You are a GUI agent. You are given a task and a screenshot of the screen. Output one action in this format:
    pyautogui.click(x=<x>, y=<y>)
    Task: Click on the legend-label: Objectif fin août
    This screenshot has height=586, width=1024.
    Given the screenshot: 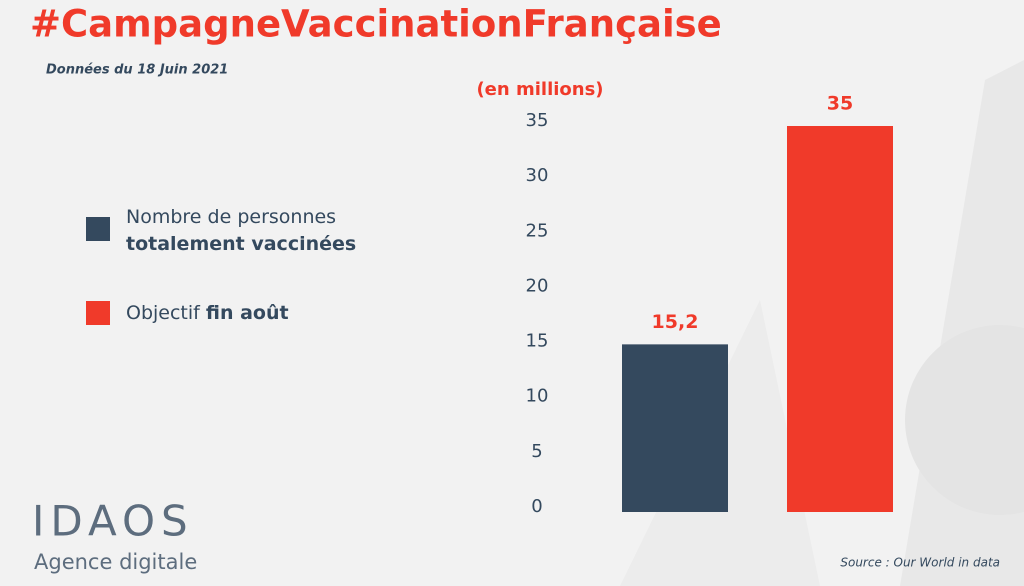 What is the action you would take?
    pyautogui.click(x=207, y=313)
    